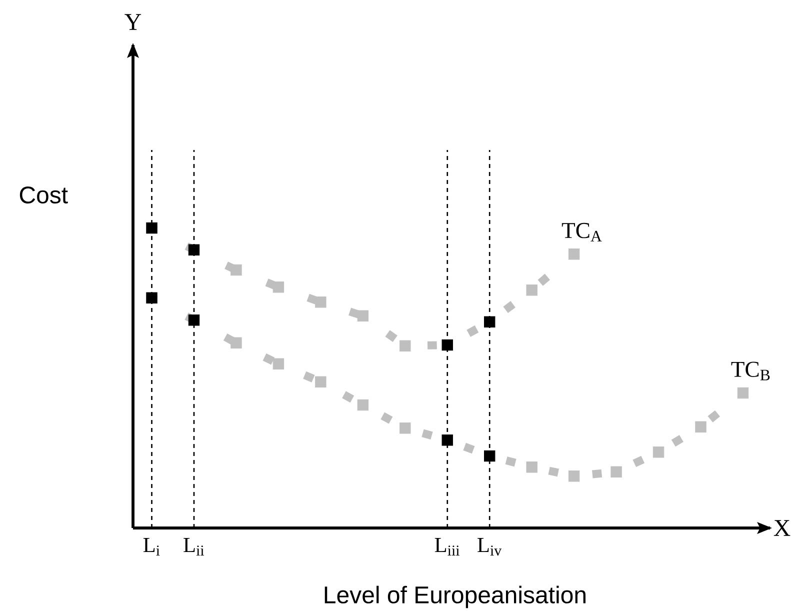 The width and height of the screenshot is (791, 611). I want to click on x-tick-label: L$_{iii}$, so click(447, 547).